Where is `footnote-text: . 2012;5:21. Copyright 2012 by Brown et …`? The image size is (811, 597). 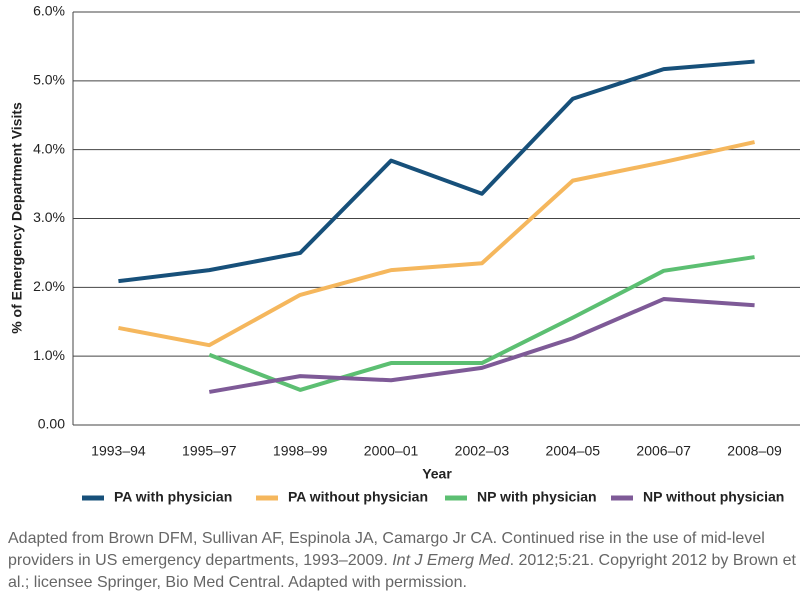 footnote-text: . 2012;5:21. Copyright 2012 by Brown et … is located at coordinates (402, 571).